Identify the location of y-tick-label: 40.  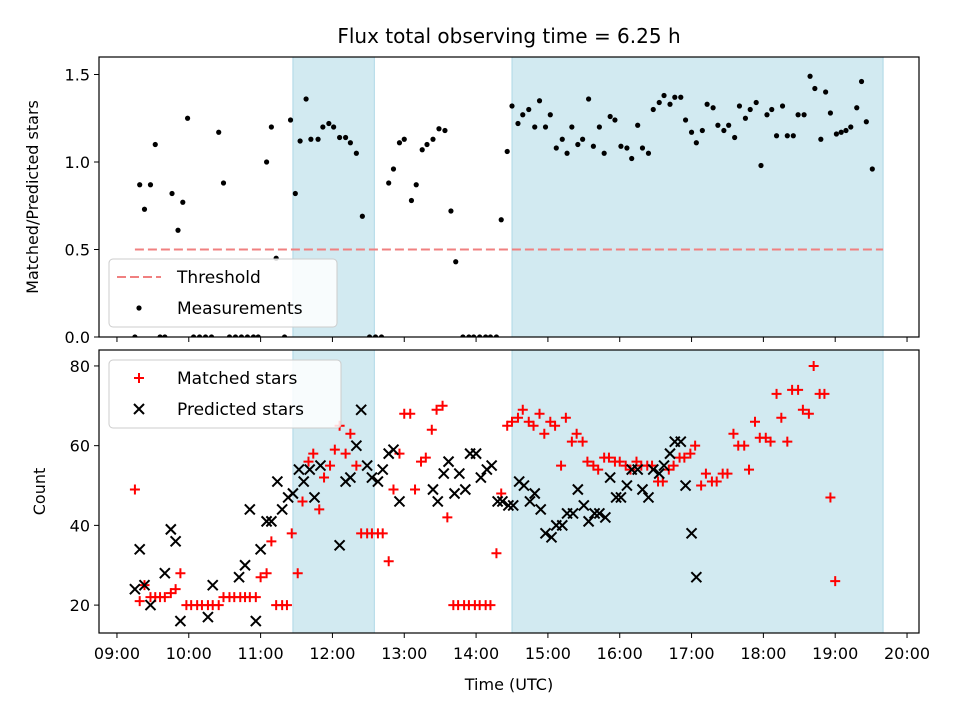
(80, 525).